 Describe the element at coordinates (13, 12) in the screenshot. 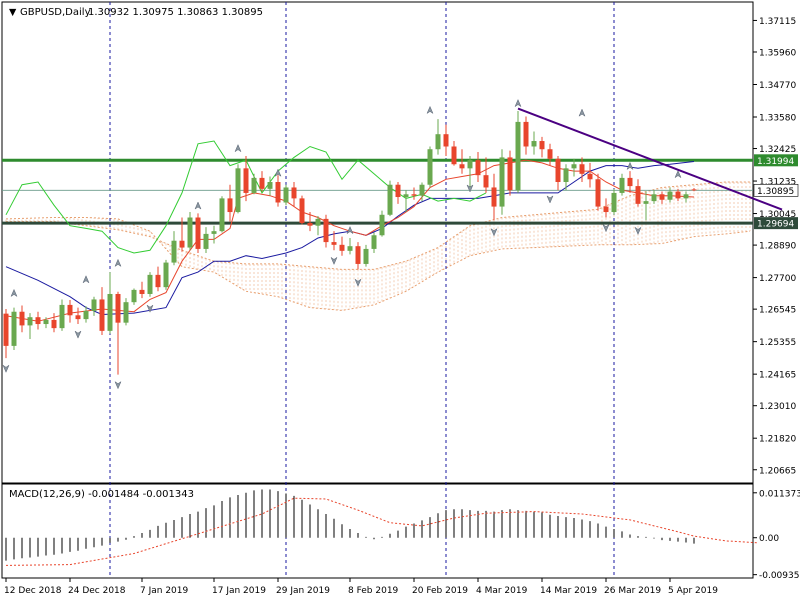

I see `symbol-dropdown-icon: ▼` at that location.